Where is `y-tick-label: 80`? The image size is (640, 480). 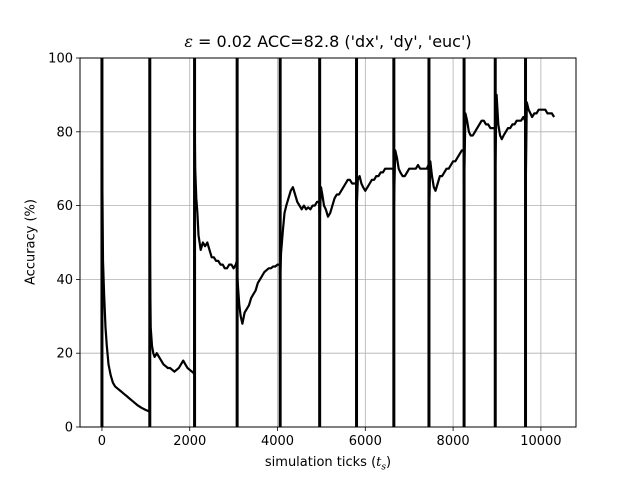 y-tick-label: 80 is located at coordinates (64, 132).